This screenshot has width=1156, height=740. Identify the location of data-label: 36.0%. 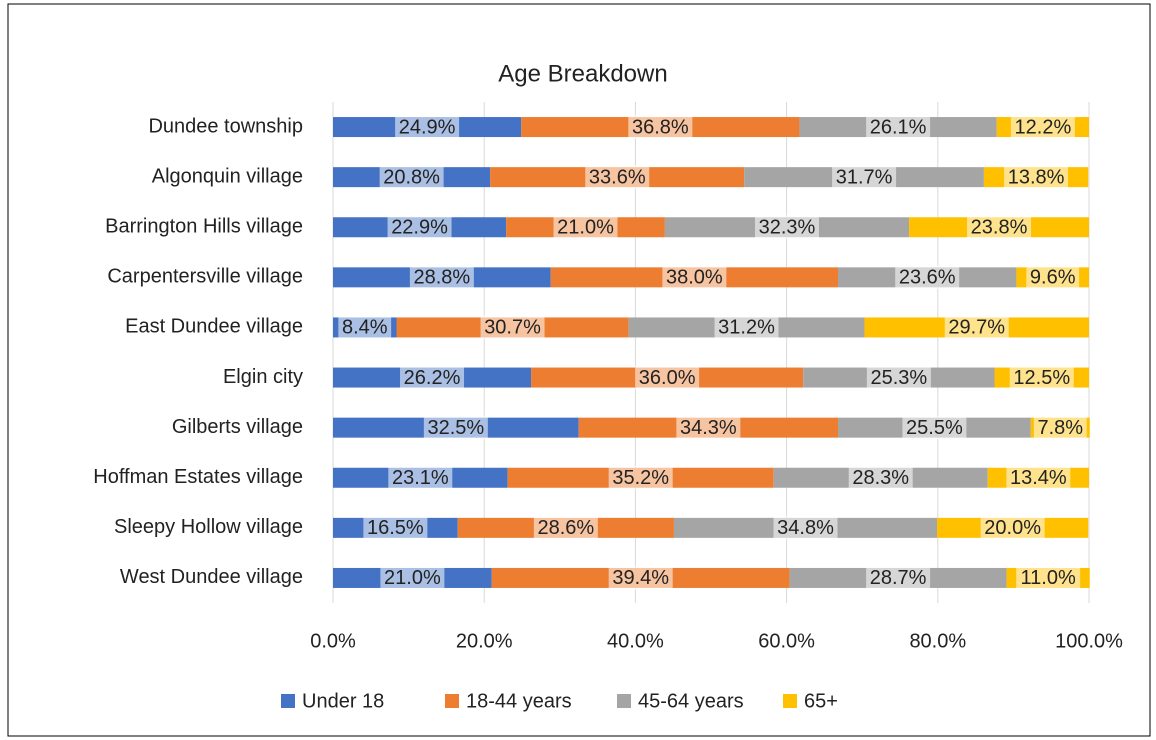
(667, 378).